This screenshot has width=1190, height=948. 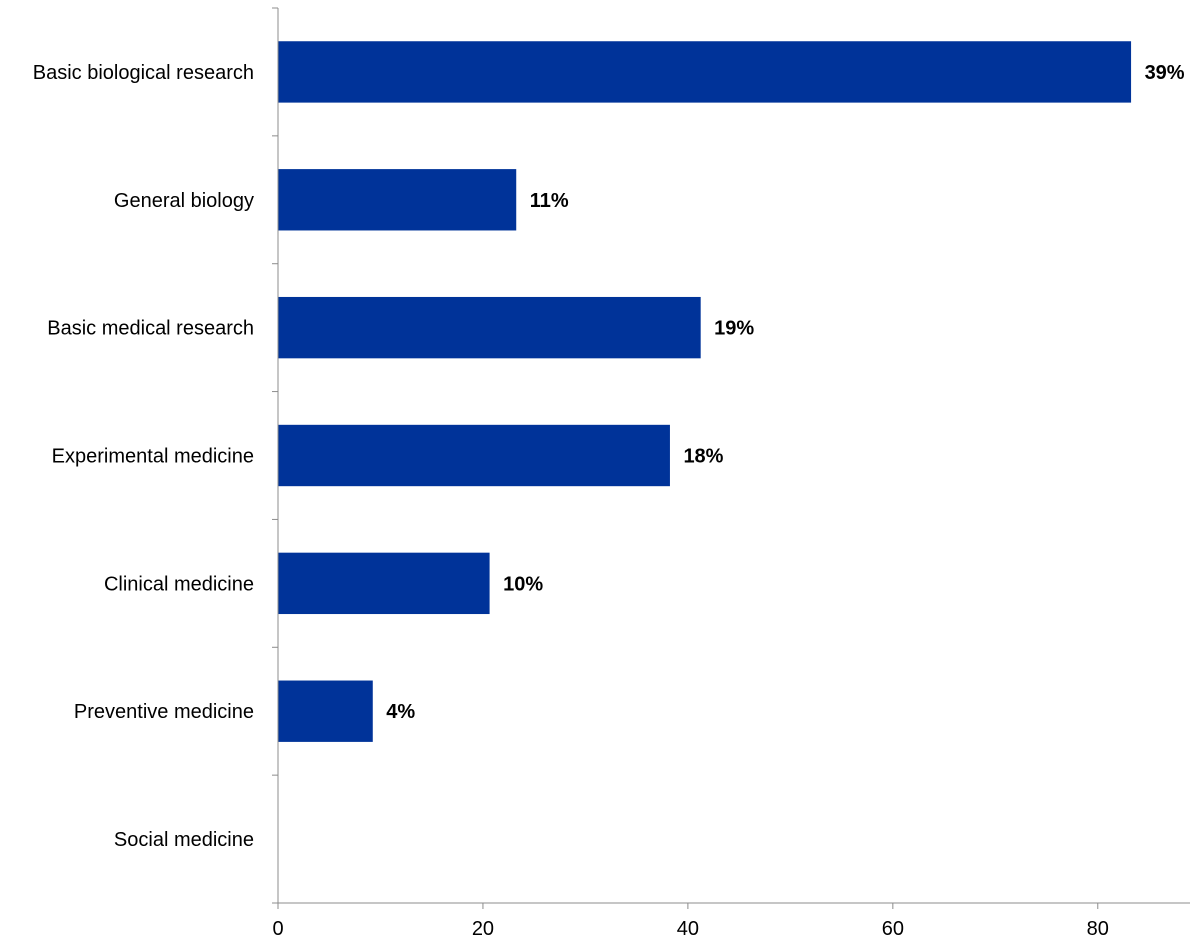 I want to click on x-tick-label: 40, so click(x=688, y=929).